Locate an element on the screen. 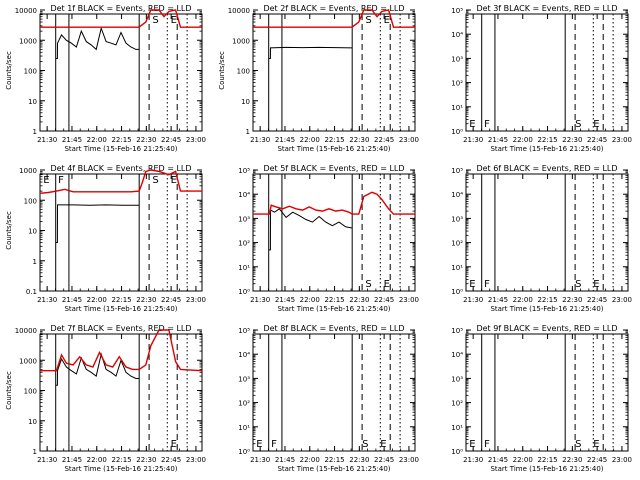 This screenshot has width=640, height=480. plot-title: Det 3f BLACK = Events, RED = LLD is located at coordinates (546, 8).